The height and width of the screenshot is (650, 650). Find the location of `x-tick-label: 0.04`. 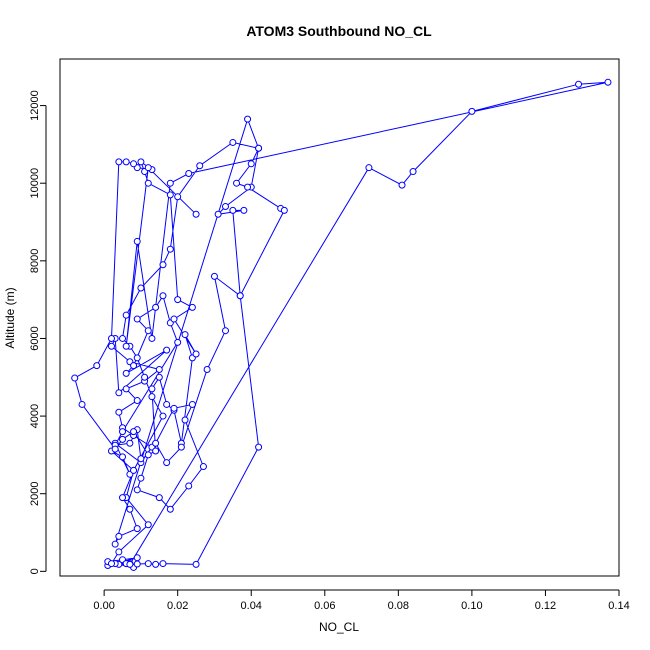

x-tick-label: 0.04 is located at coordinates (251, 606).